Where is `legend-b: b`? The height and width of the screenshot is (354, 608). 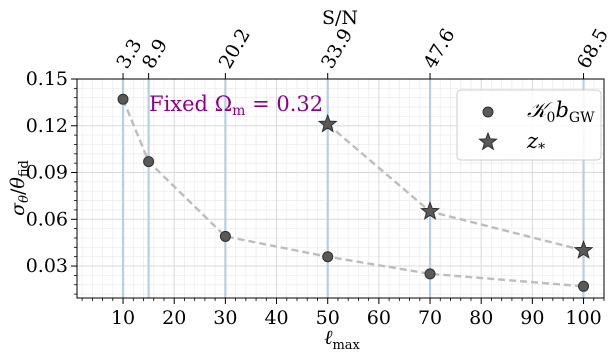
legend-b: b is located at coordinates (561, 110).